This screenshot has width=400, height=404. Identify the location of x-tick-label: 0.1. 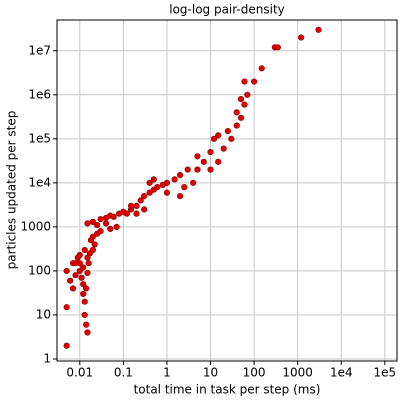
(123, 373).